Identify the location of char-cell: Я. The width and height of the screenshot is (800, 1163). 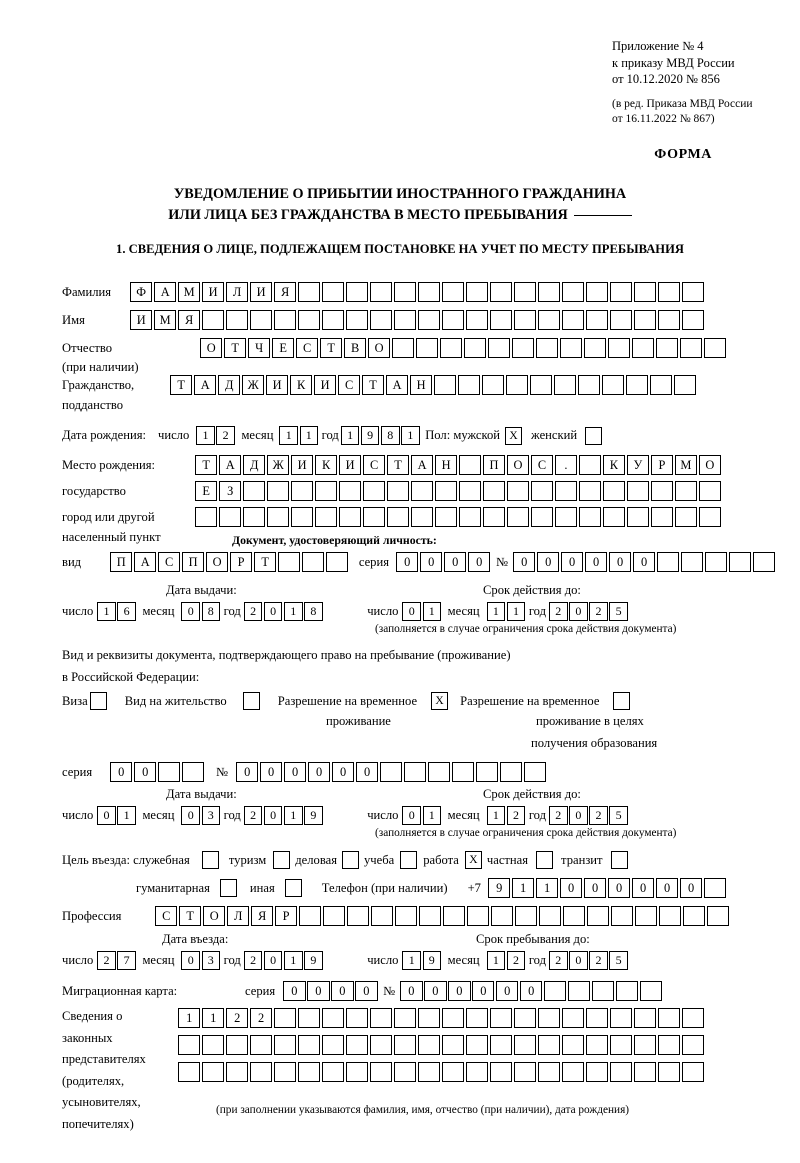
(285, 292).